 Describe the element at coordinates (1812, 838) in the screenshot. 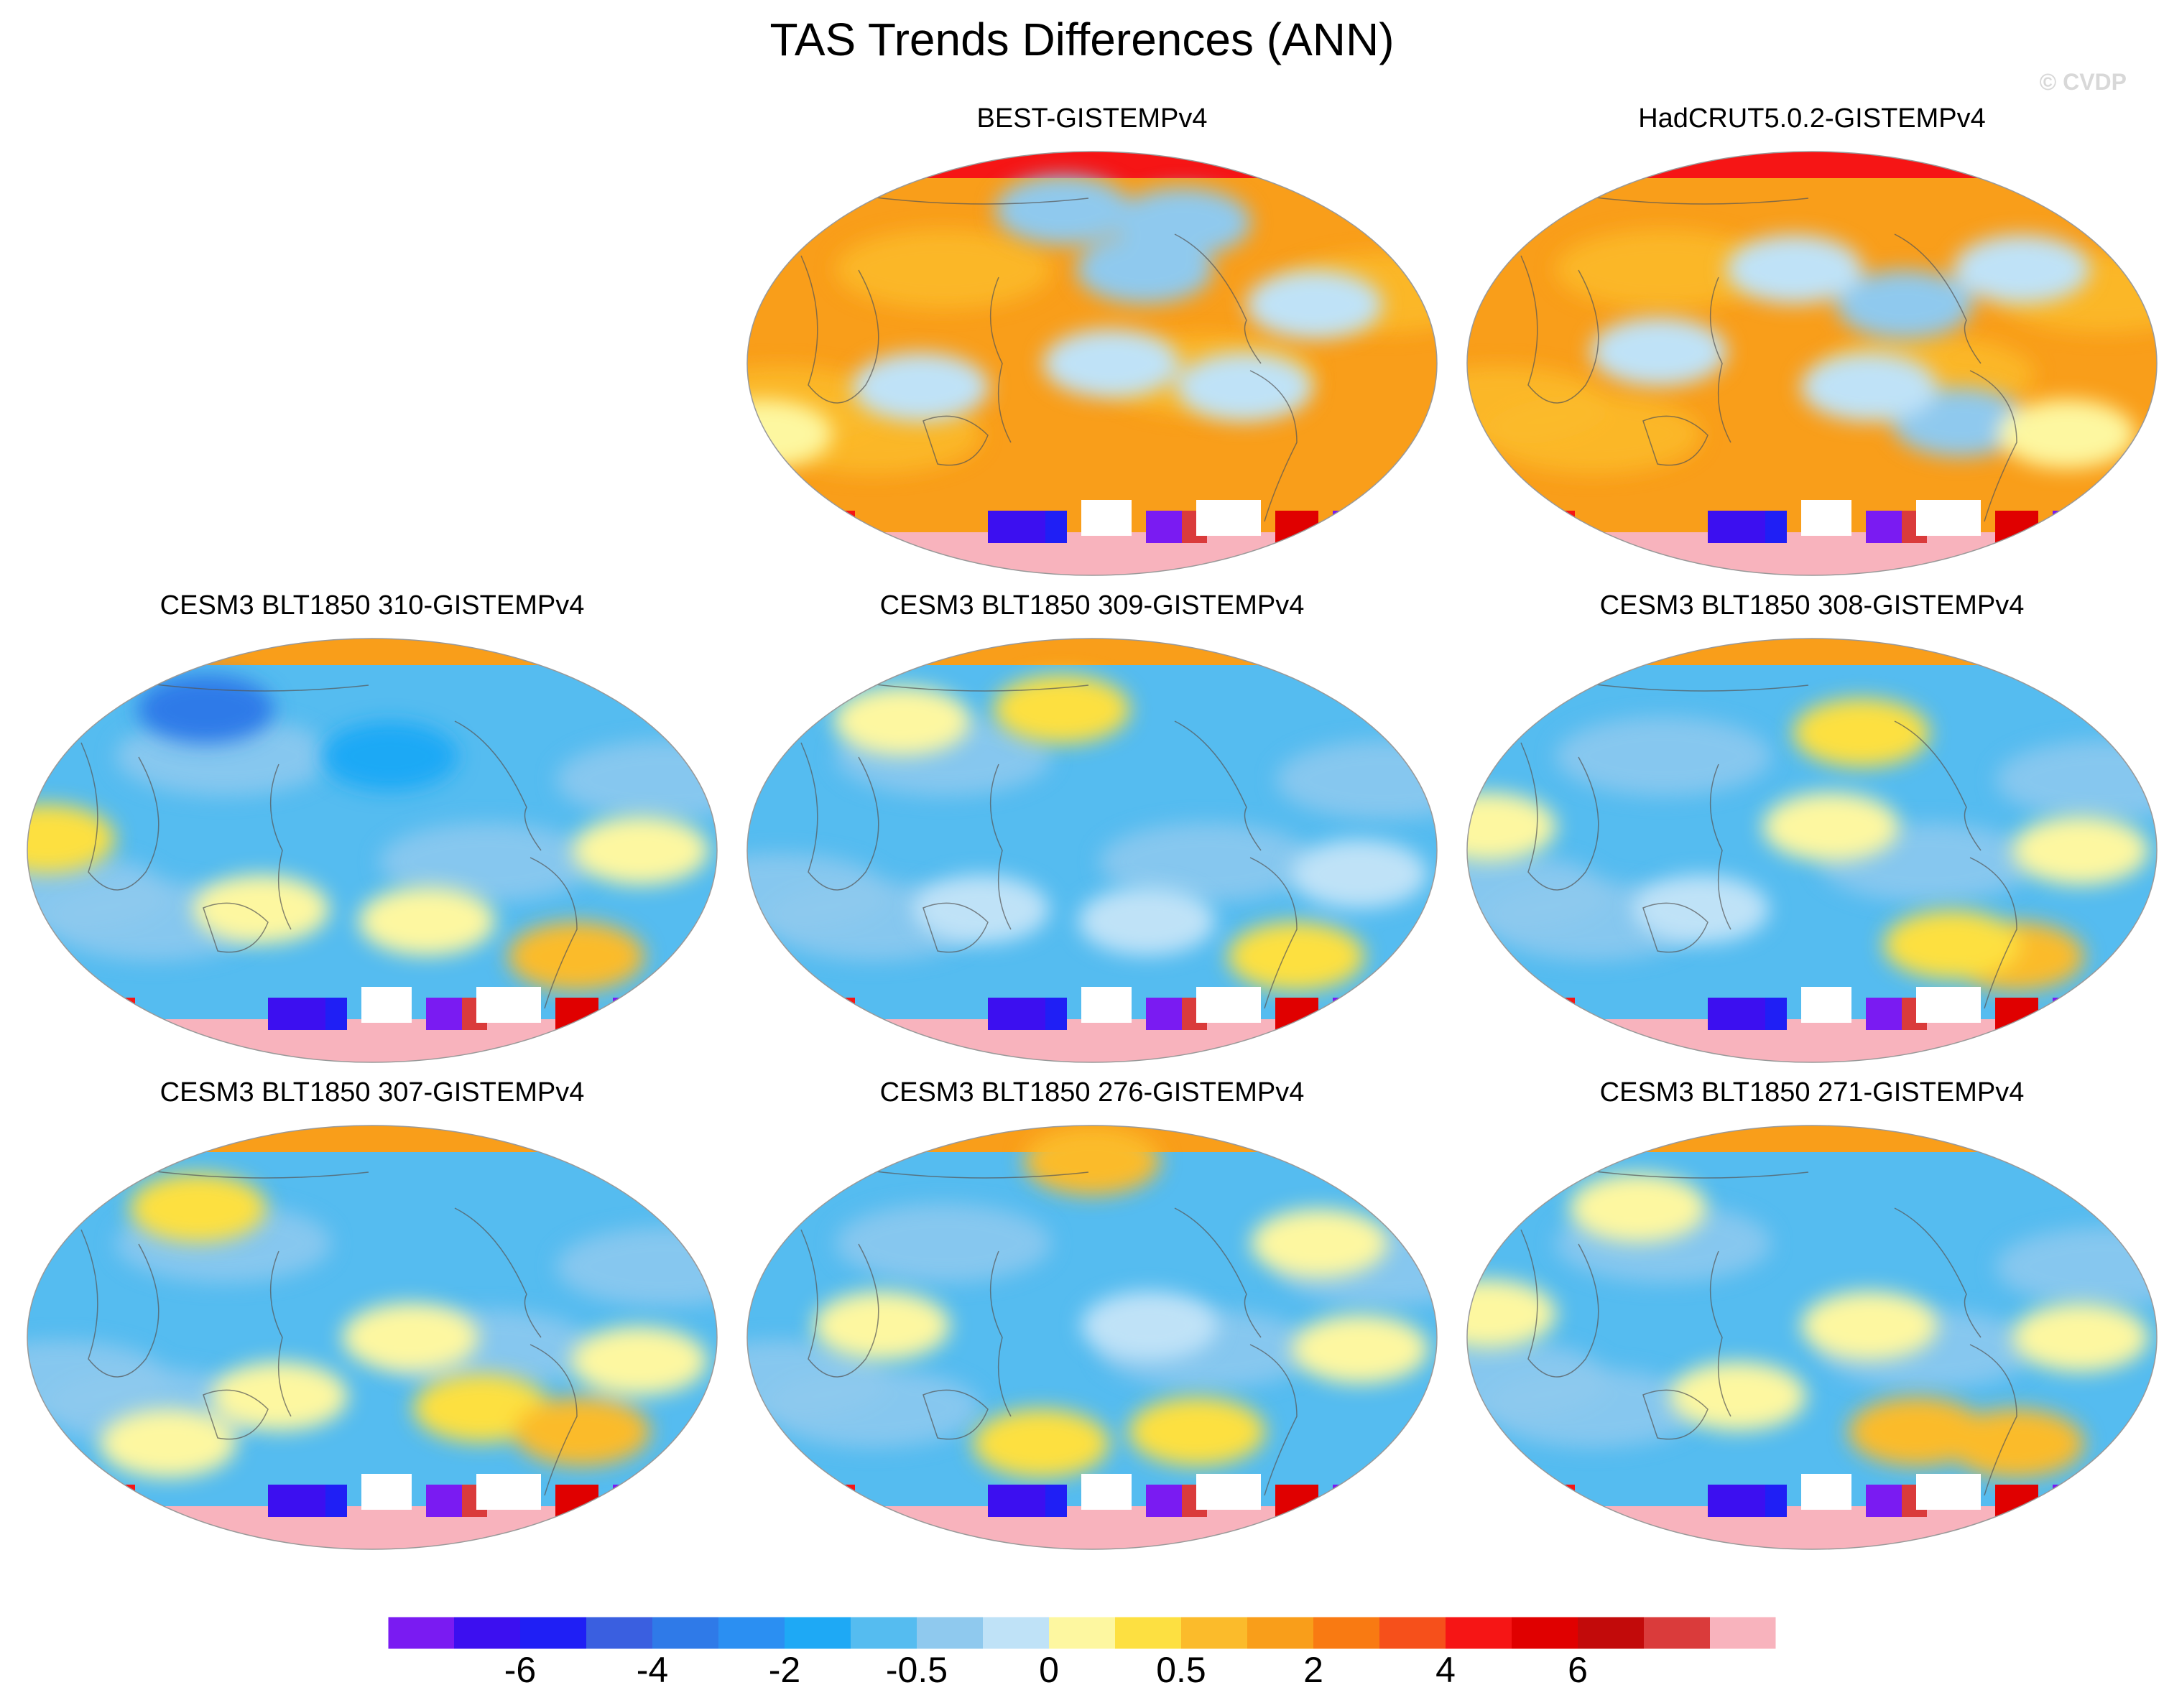

I see `field-bands` at that location.